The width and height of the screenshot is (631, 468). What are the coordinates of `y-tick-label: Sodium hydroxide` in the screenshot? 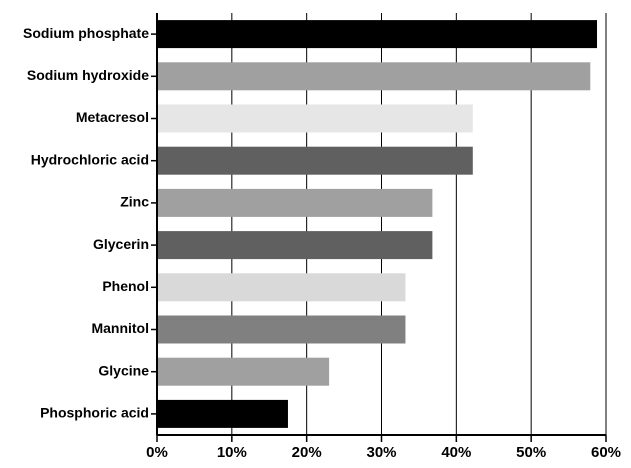 It's located at (88, 75).